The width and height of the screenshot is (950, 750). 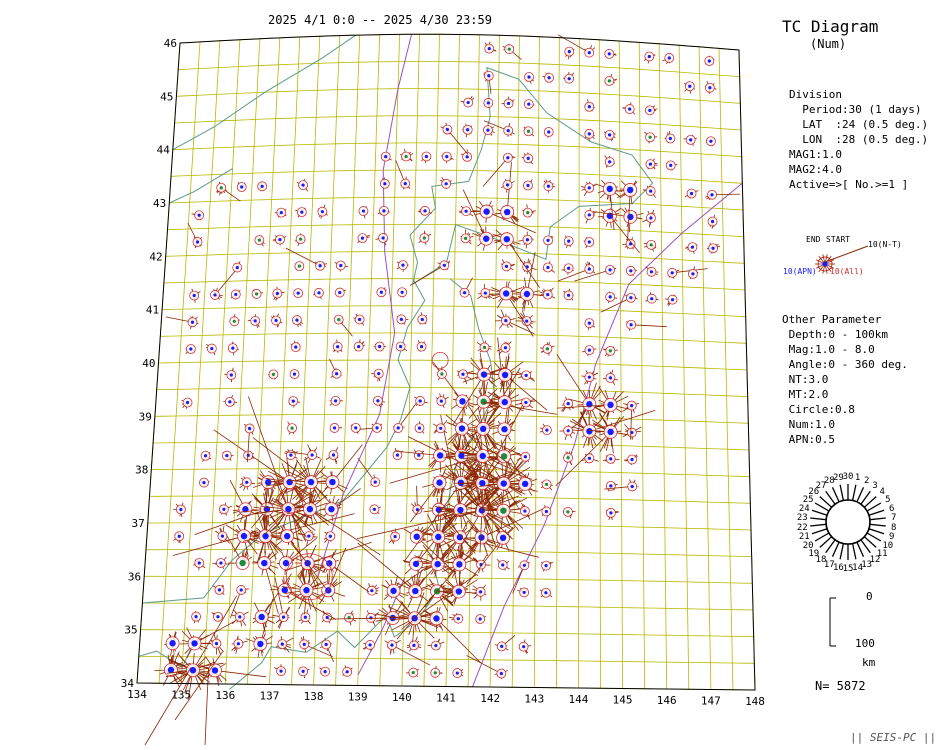 What do you see at coordinates (887, 546) in the screenshot?
I see `clock-label: 10` at bounding box center [887, 546].